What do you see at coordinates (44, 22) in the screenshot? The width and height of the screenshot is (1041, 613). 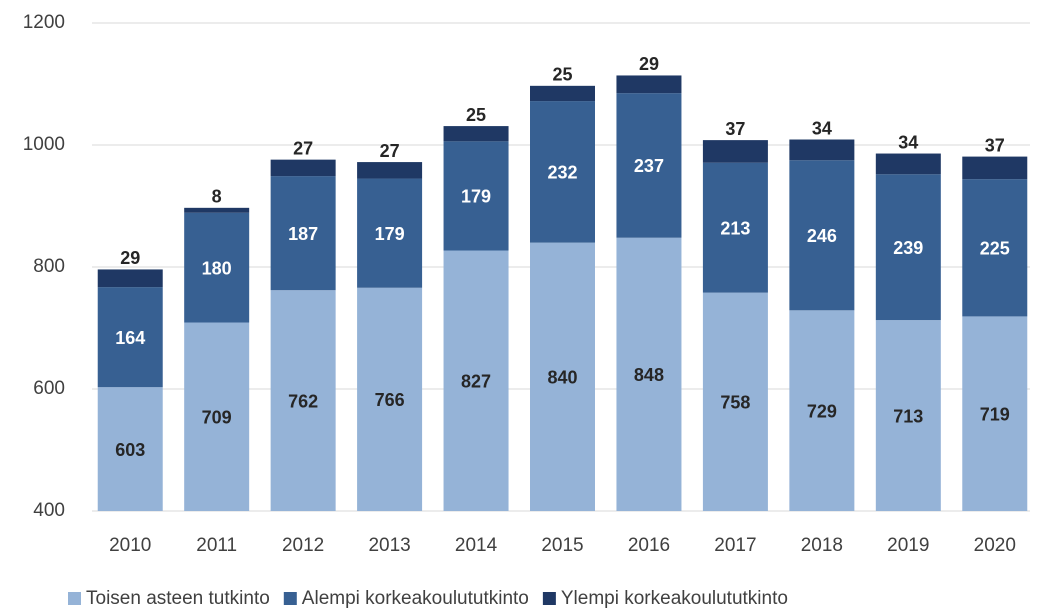 I see `y-tick-label: 1200` at bounding box center [44, 22].